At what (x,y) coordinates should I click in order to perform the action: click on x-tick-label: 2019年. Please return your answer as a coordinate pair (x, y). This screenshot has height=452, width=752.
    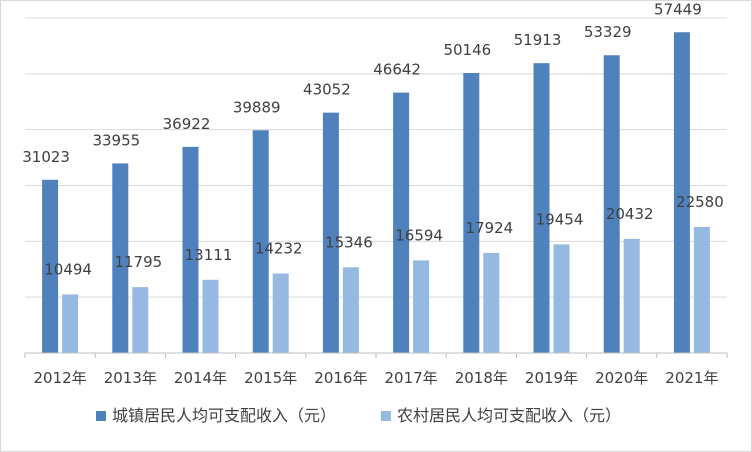
    Looking at the image, I should click on (551, 378).